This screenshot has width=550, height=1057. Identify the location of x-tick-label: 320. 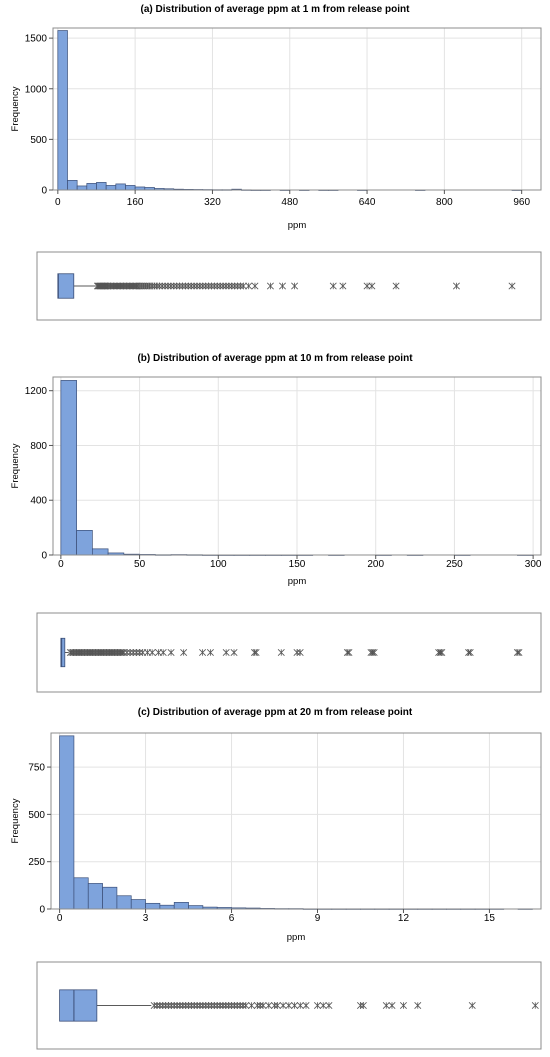
(212, 202).